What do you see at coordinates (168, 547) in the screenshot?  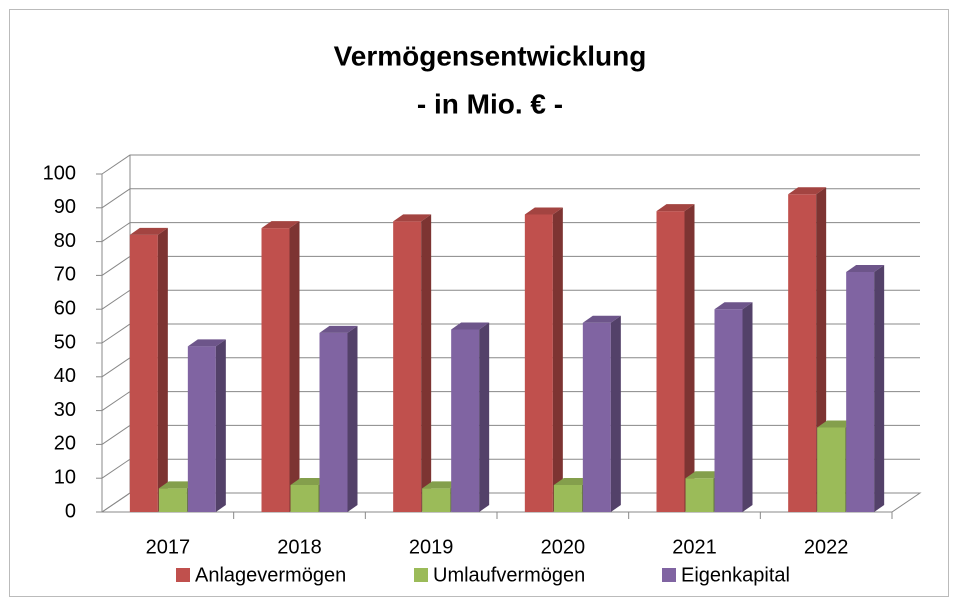 I see `x-tick-label: 2017` at bounding box center [168, 547].